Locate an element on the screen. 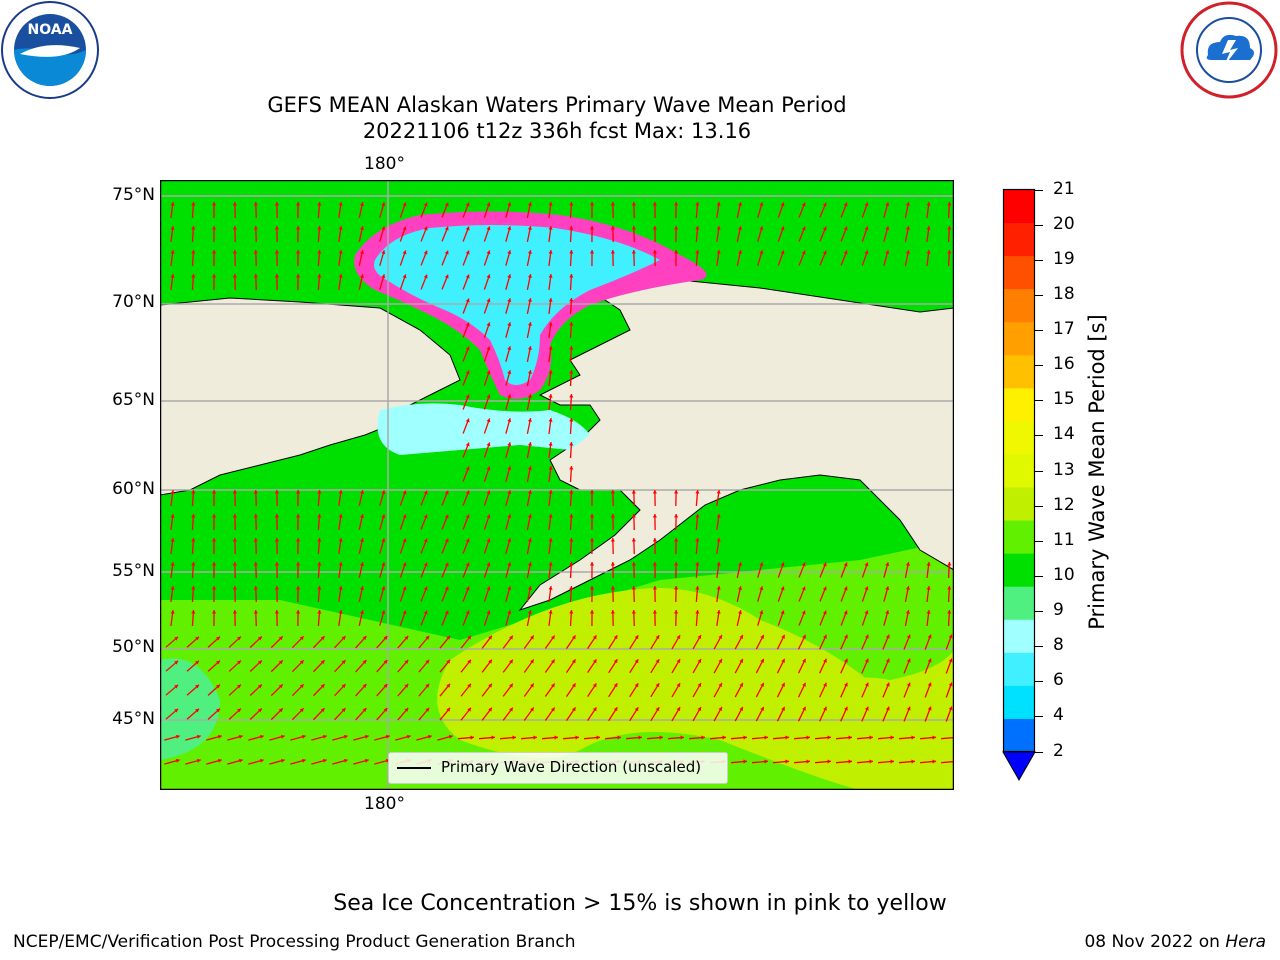 The image size is (1280, 960). wave-arrow is located at coordinates (947, 762).